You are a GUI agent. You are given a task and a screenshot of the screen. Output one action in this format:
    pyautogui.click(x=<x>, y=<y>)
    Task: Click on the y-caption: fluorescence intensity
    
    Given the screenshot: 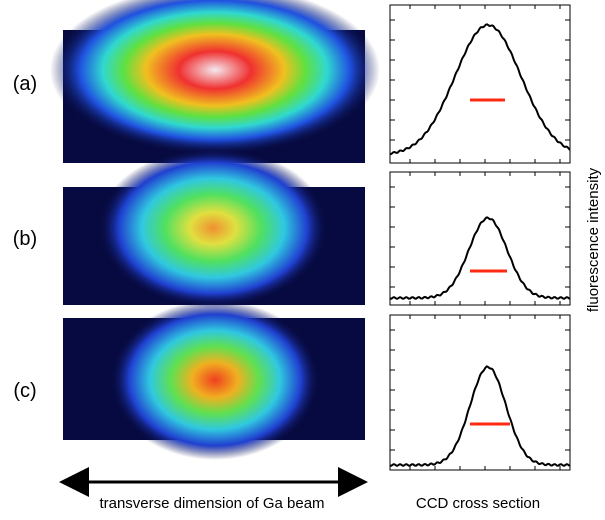 What is the action you would take?
    pyautogui.click(x=593, y=239)
    